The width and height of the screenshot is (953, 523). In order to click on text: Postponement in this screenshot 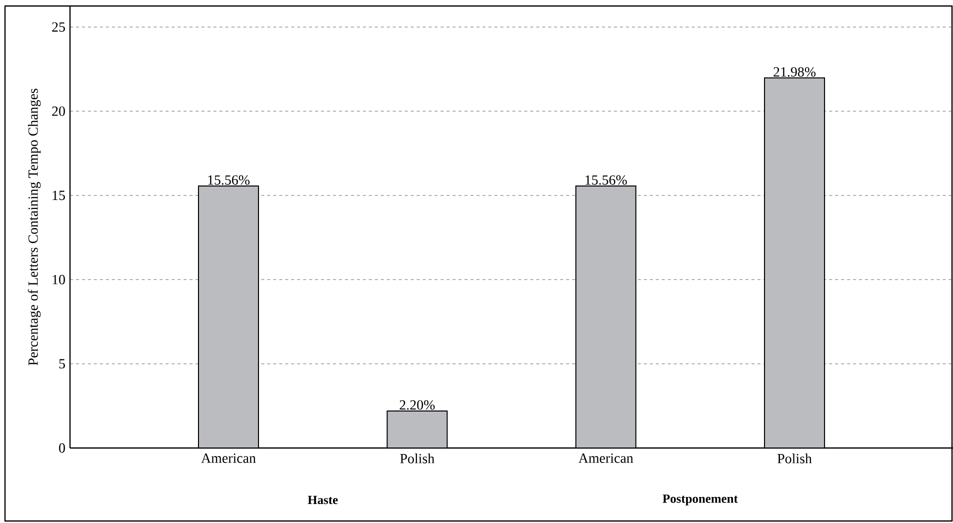, I will do `click(700, 500)`.